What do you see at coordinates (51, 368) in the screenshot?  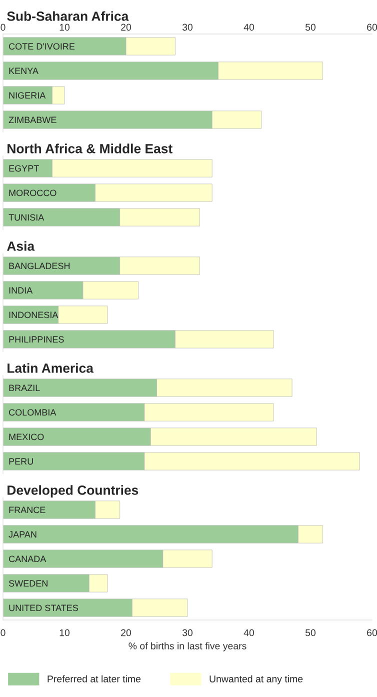 I see `chart-title: Latin America` at bounding box center [51, 368].